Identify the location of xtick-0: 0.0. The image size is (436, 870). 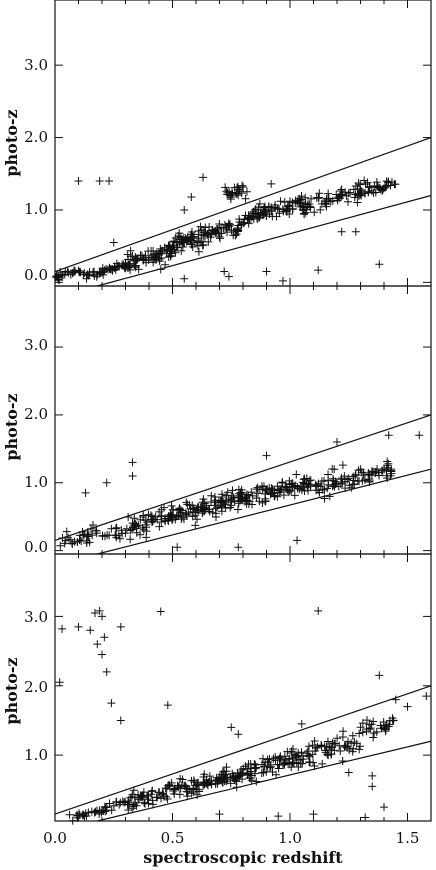
(55, 838).